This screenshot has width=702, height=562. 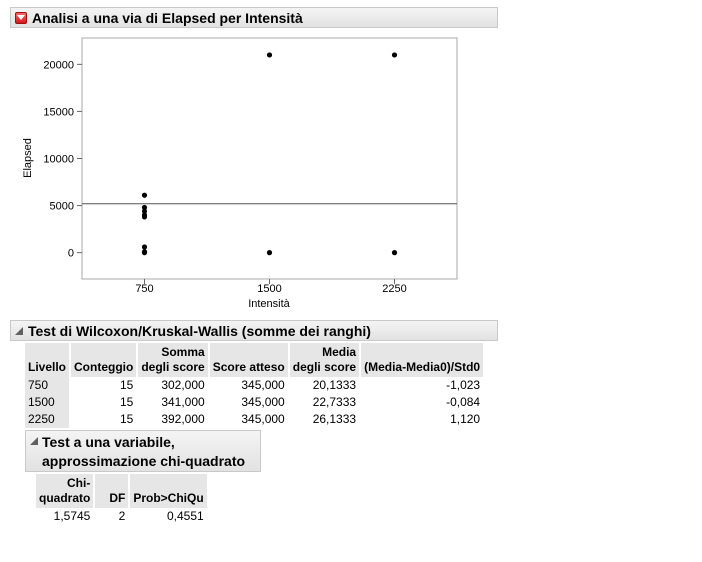 What do you see at coordinates (422, 360) in the screenshot?
I see `col-std: (Media-Media0)/Std0` at bounding box center [422, 360].